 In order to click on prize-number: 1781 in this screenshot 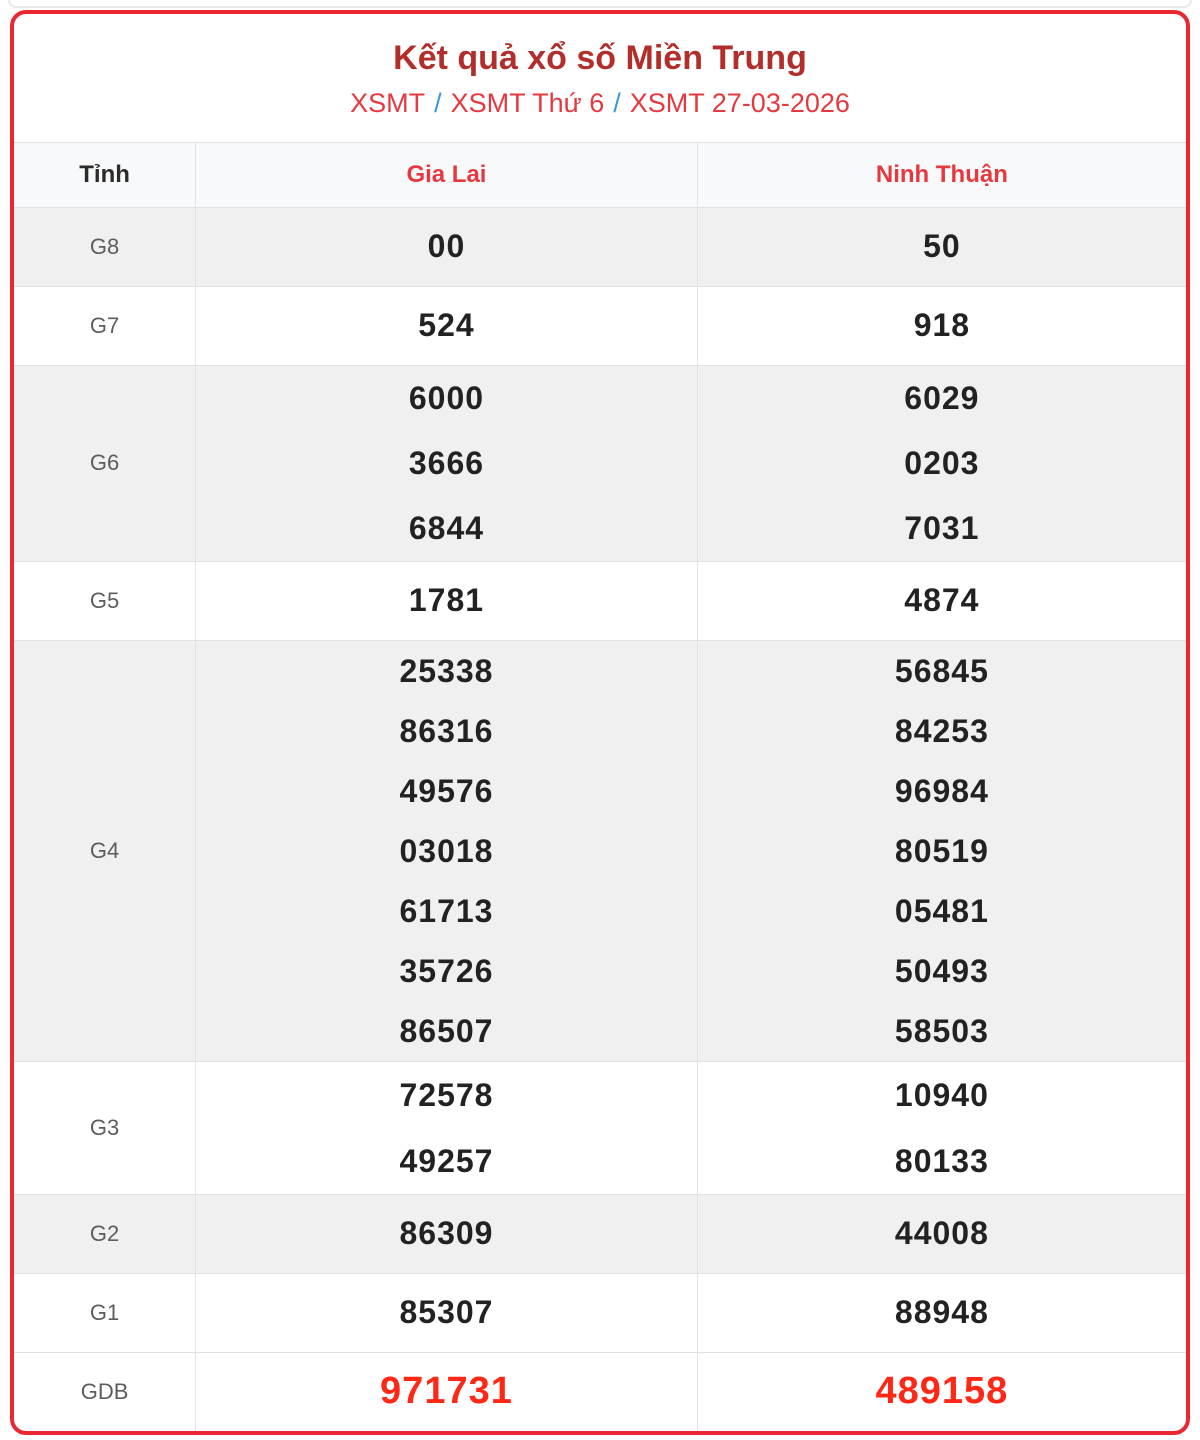, I will do `click(446, 600)`.